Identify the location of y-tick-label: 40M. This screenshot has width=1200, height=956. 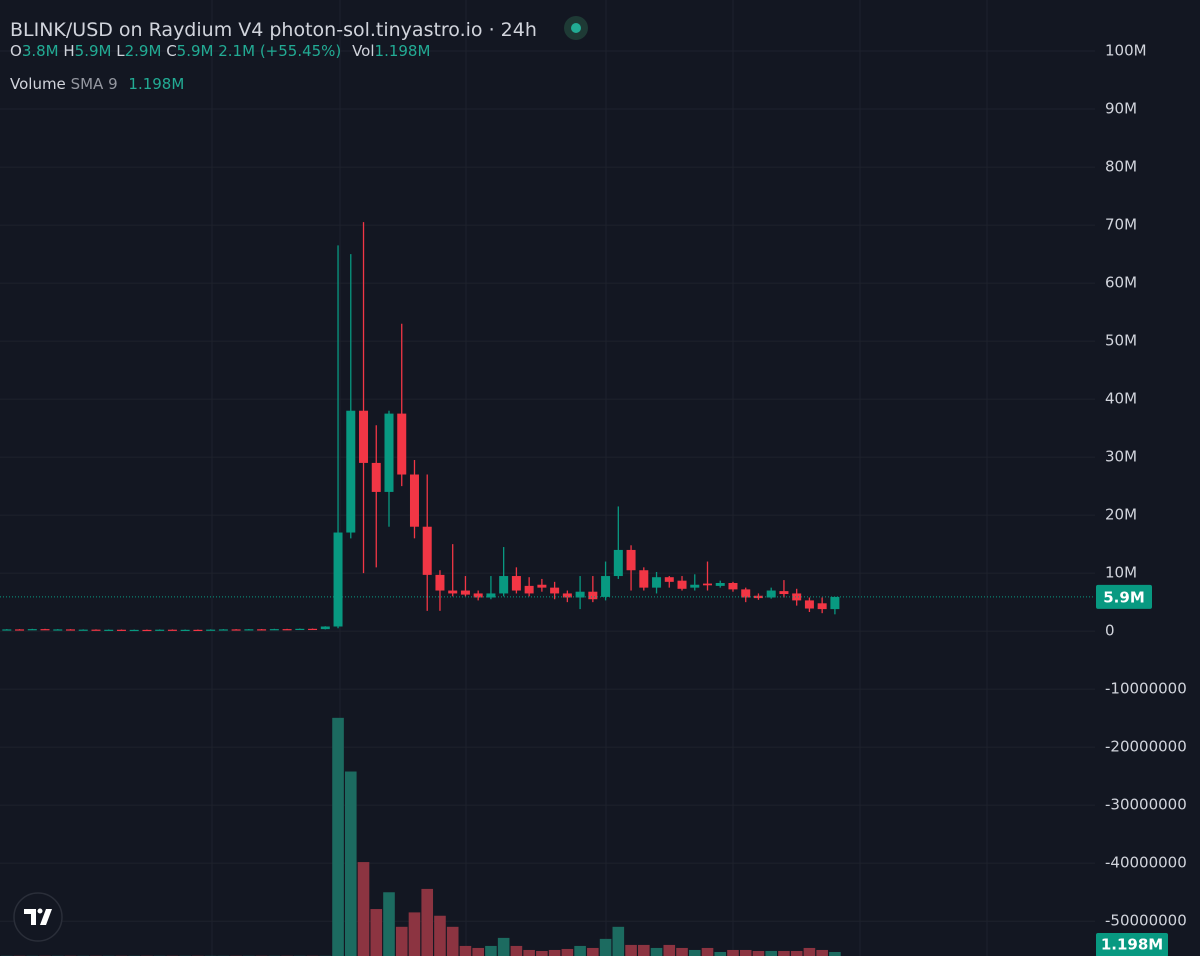
(1121, 399).